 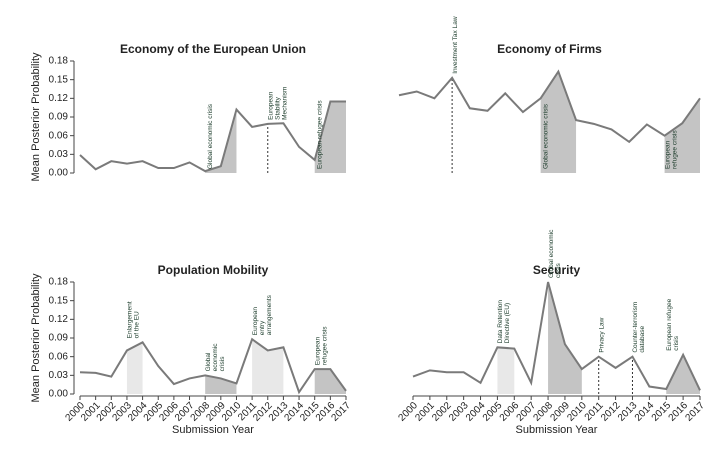 What do you see at coordinates (601, 334) in the screenshot?
I see `event-label: Privacy Law` at bounding box center [601, 334].